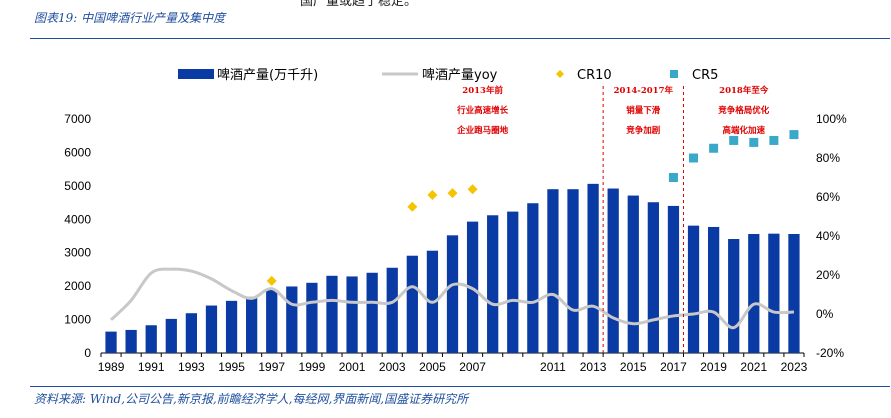 This screenshot has height=418, width=891. I want to click on y-right-tick-label: 80%, so click(828, 158).